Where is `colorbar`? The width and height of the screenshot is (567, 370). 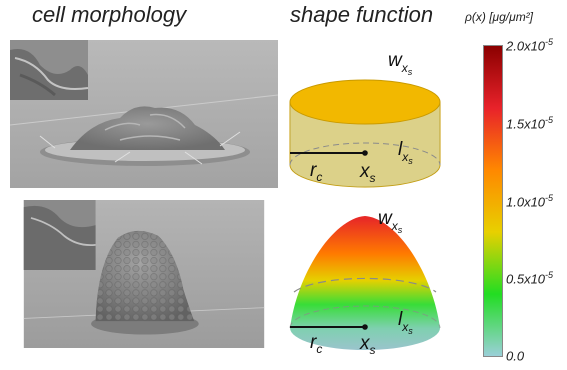
colorbar is located at coordinates (493, 201).